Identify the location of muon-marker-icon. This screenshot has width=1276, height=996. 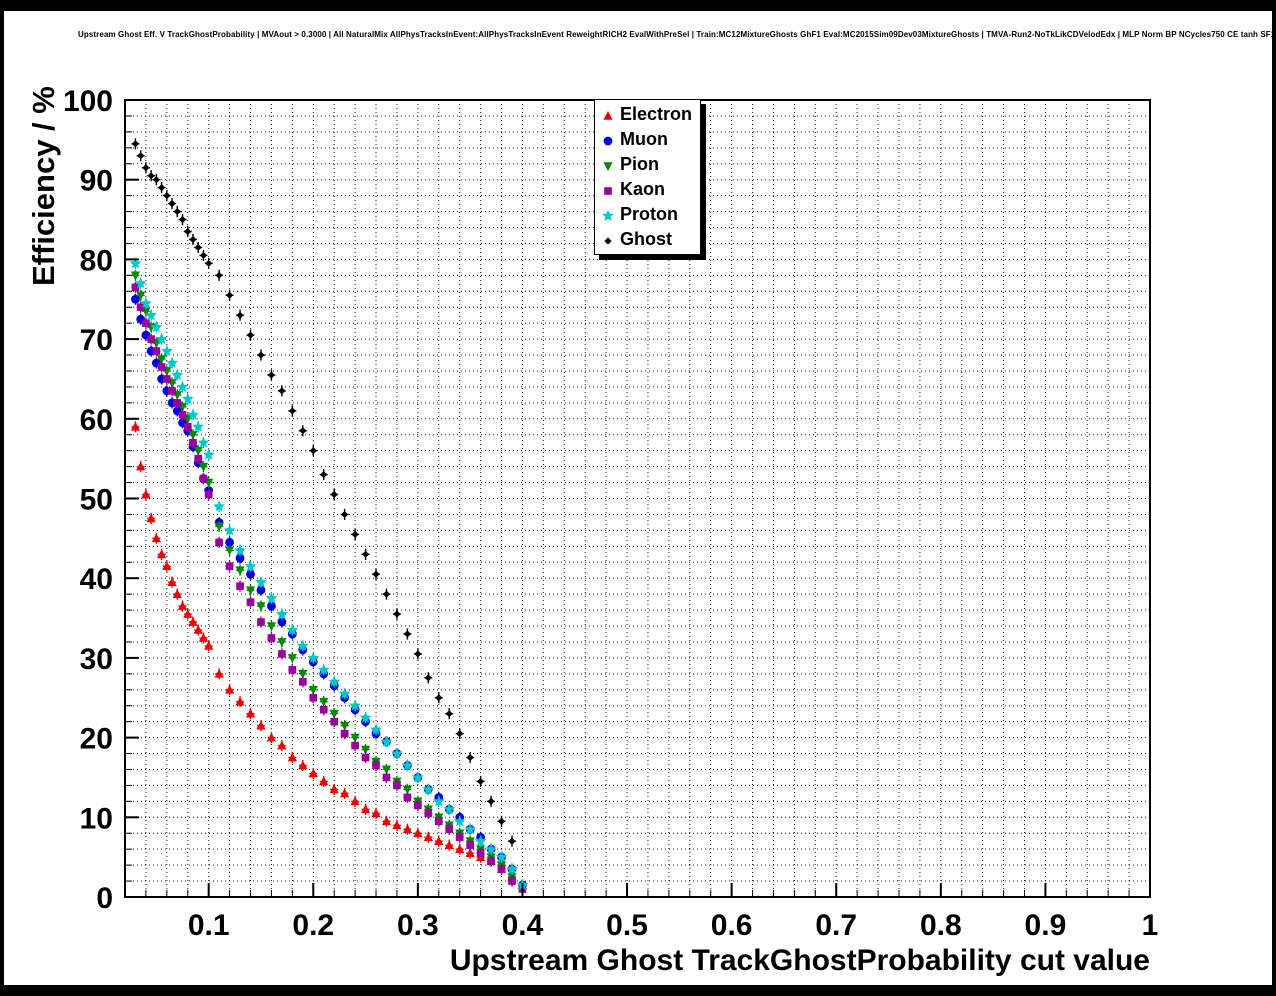
(608, 140).